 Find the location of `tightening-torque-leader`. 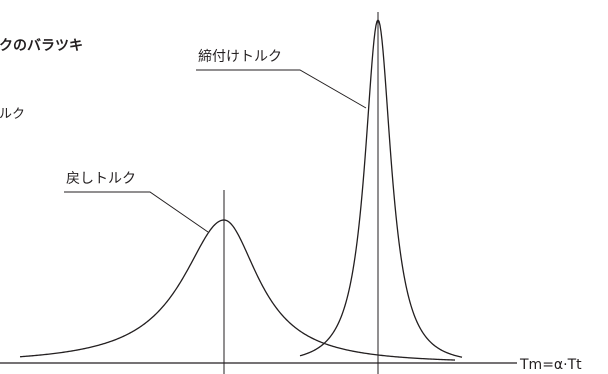

tightening-torque-leader is located at coordinates (281, 89).